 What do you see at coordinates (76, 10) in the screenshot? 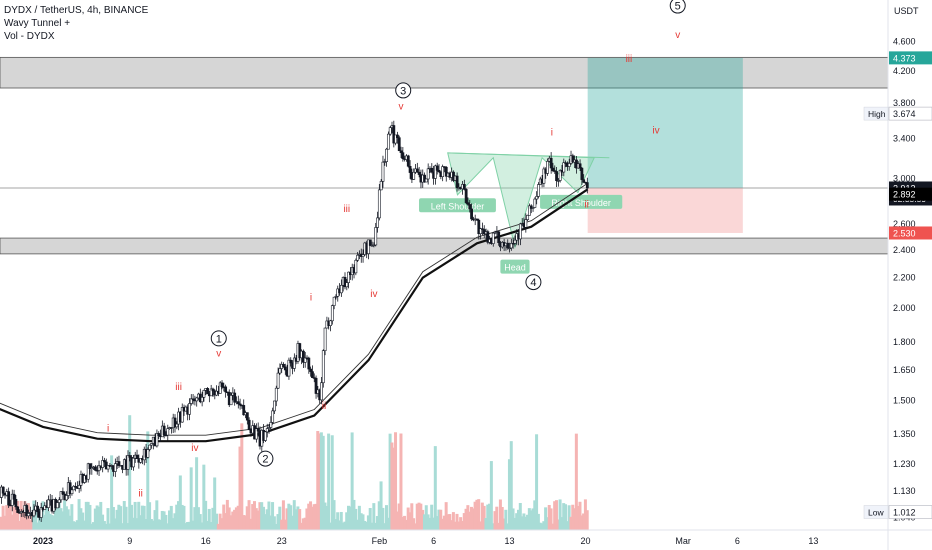
I see `symbol-title: DYDX / TetherUS, 4h, BINANCE` at bounding box center [76, 10].